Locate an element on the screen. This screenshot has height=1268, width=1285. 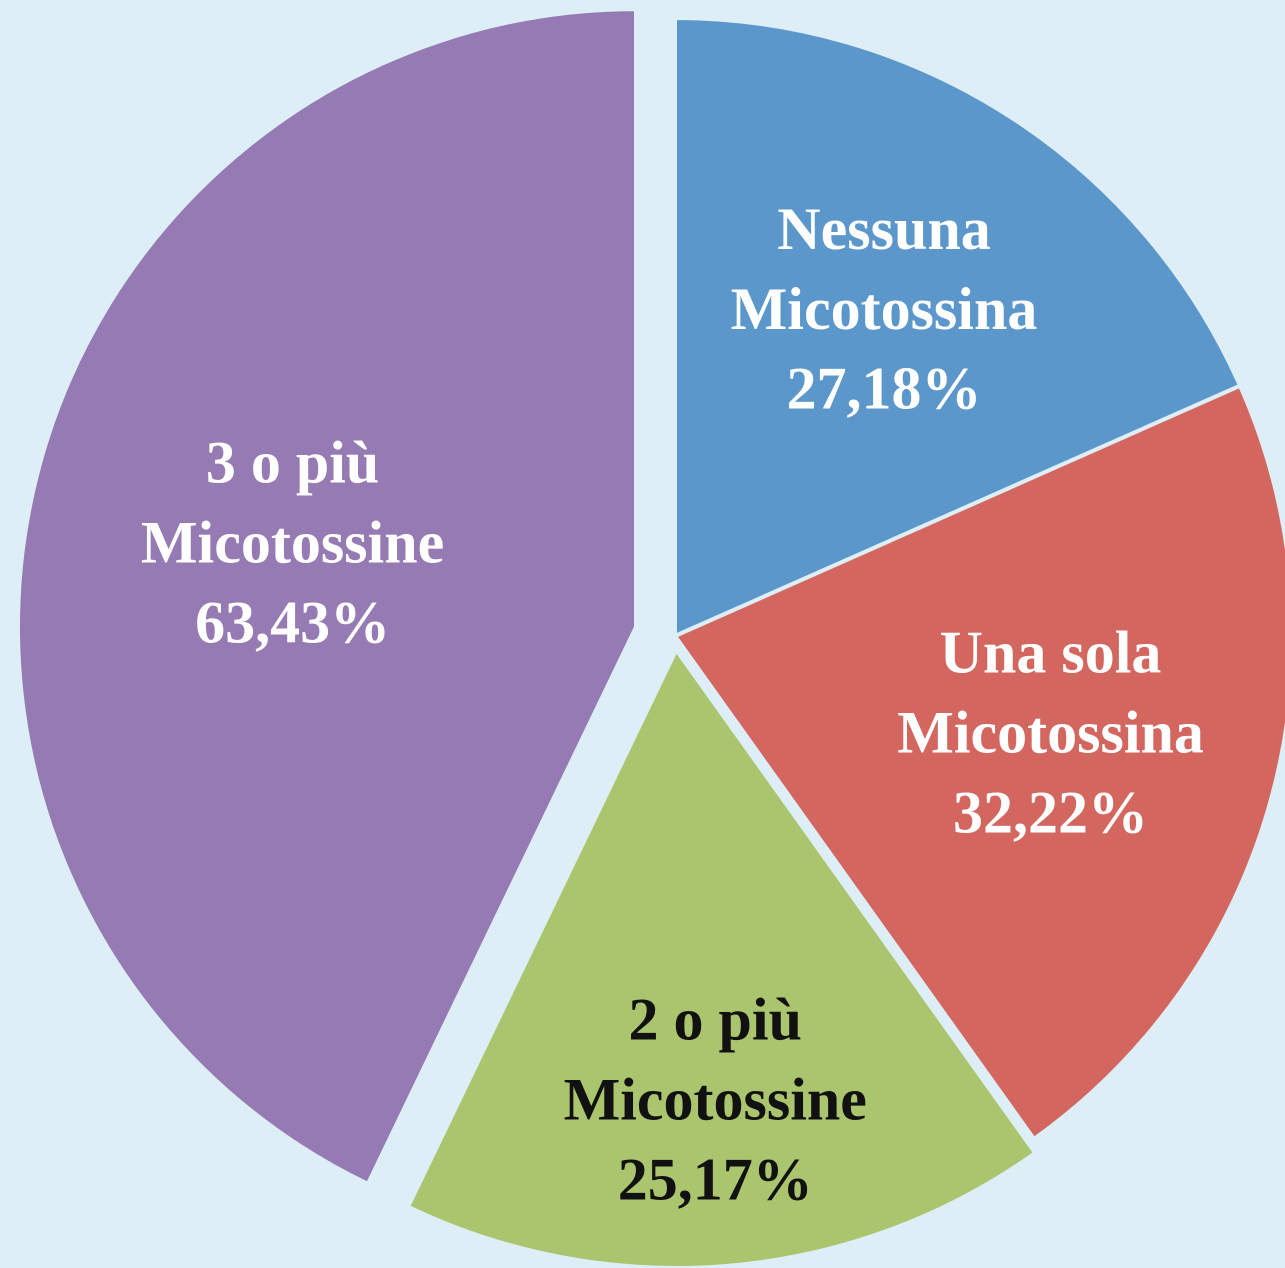
category-line: 3 o più is located at coordinates (292, 462).